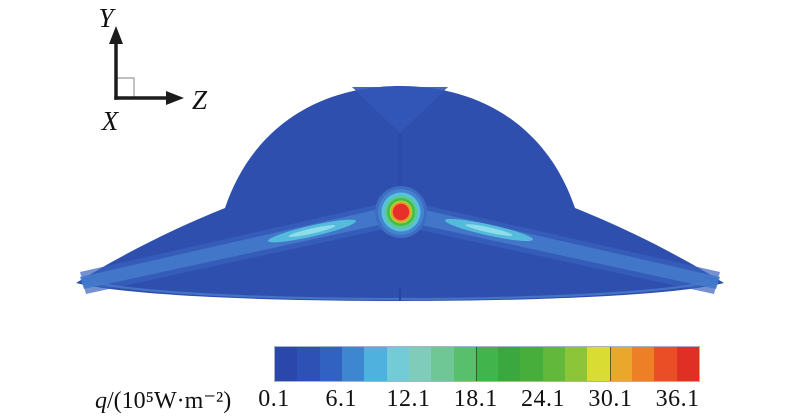 The image size is (800, 420). I want to click on quantity-units: /(10⁵W·m⁻²), so click(169, 401).